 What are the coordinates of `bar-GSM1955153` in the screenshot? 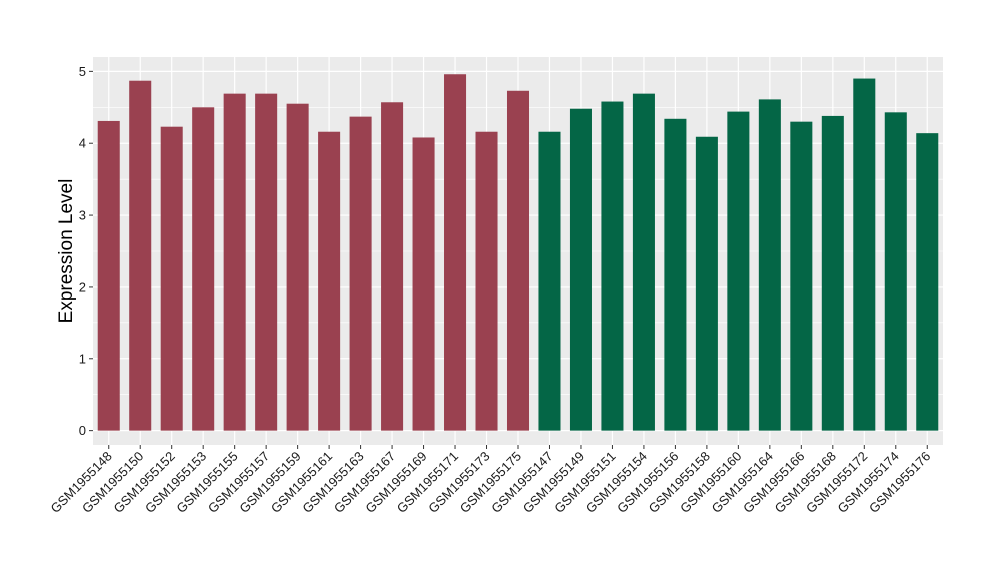 It's located at (203, 269).